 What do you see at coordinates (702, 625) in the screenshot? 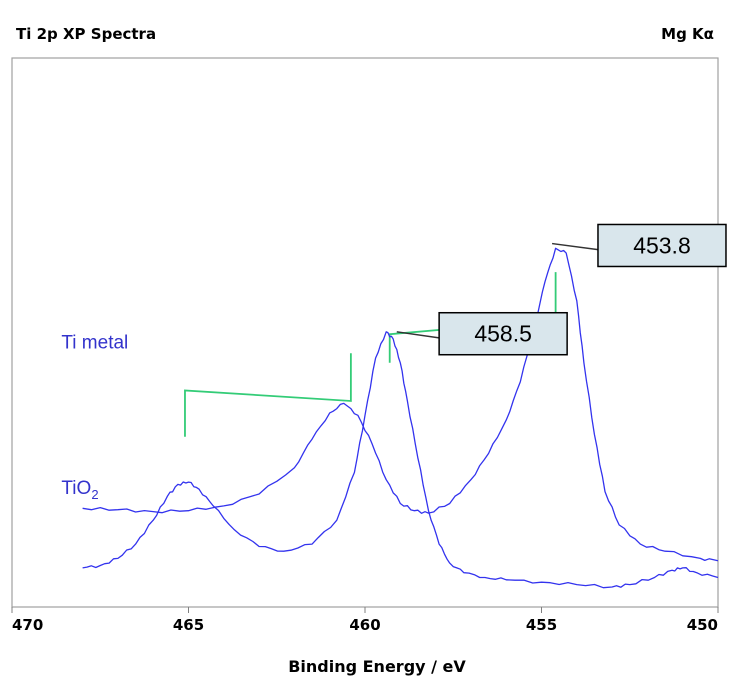
I see `x-tick-label-4: 450` at bounding box center [702, 625].